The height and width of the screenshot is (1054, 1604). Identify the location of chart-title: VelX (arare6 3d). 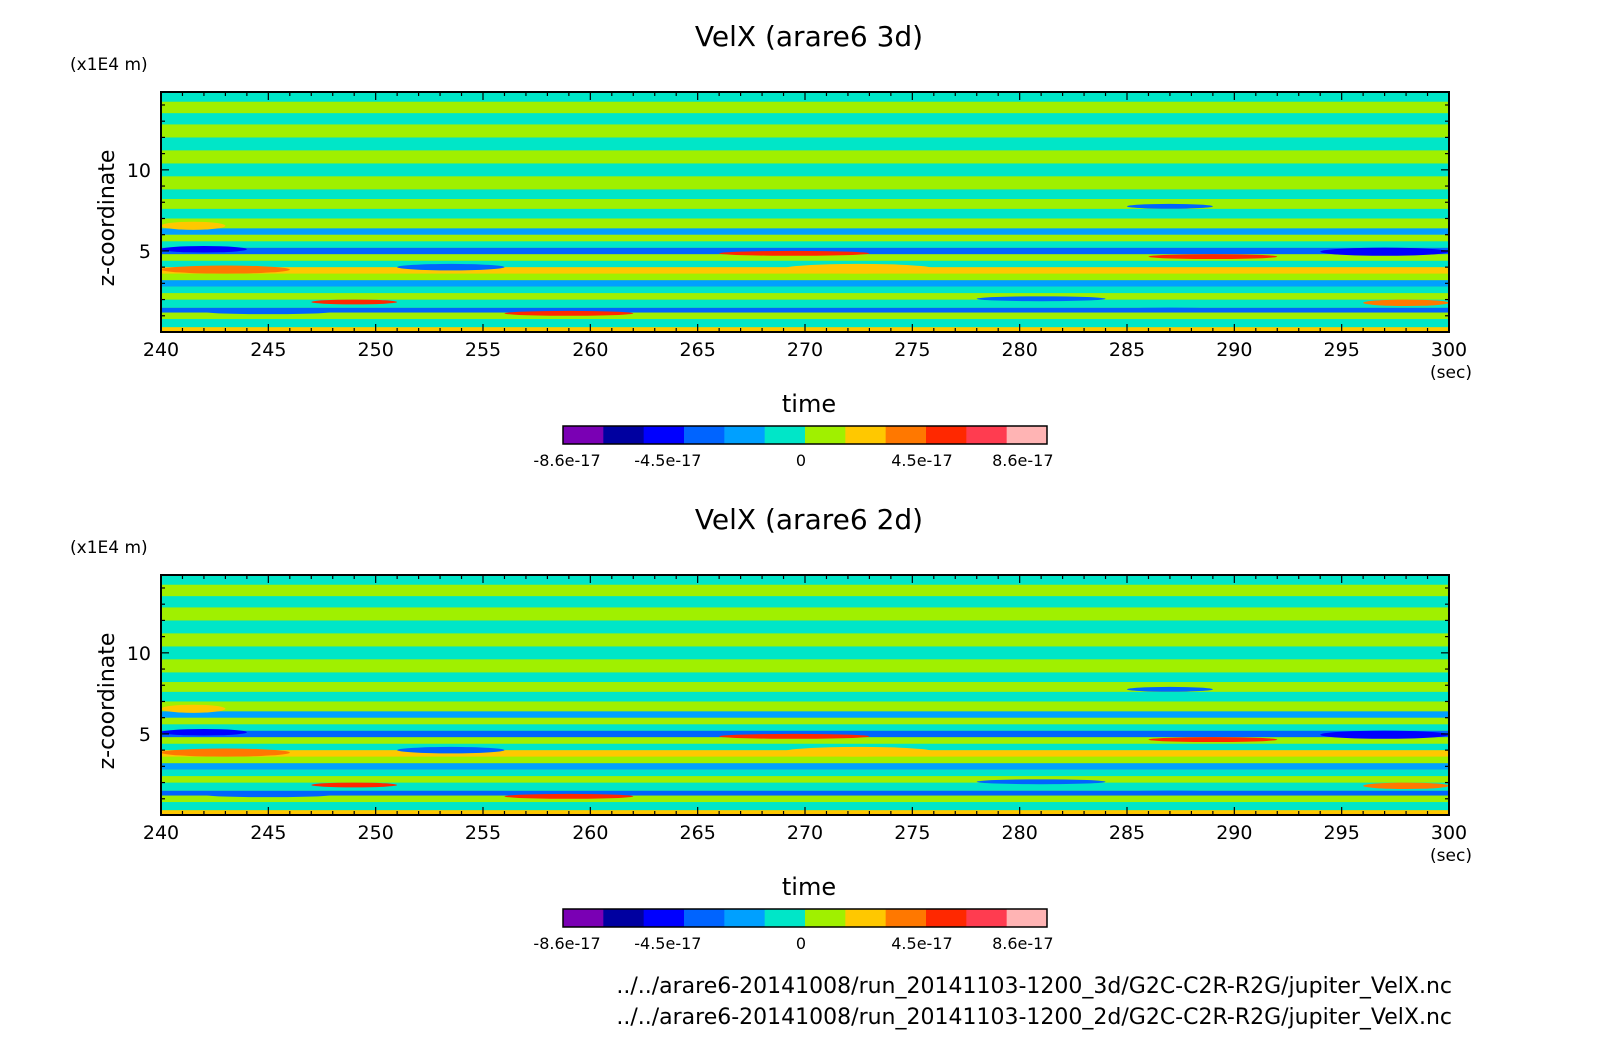
(809, 36).